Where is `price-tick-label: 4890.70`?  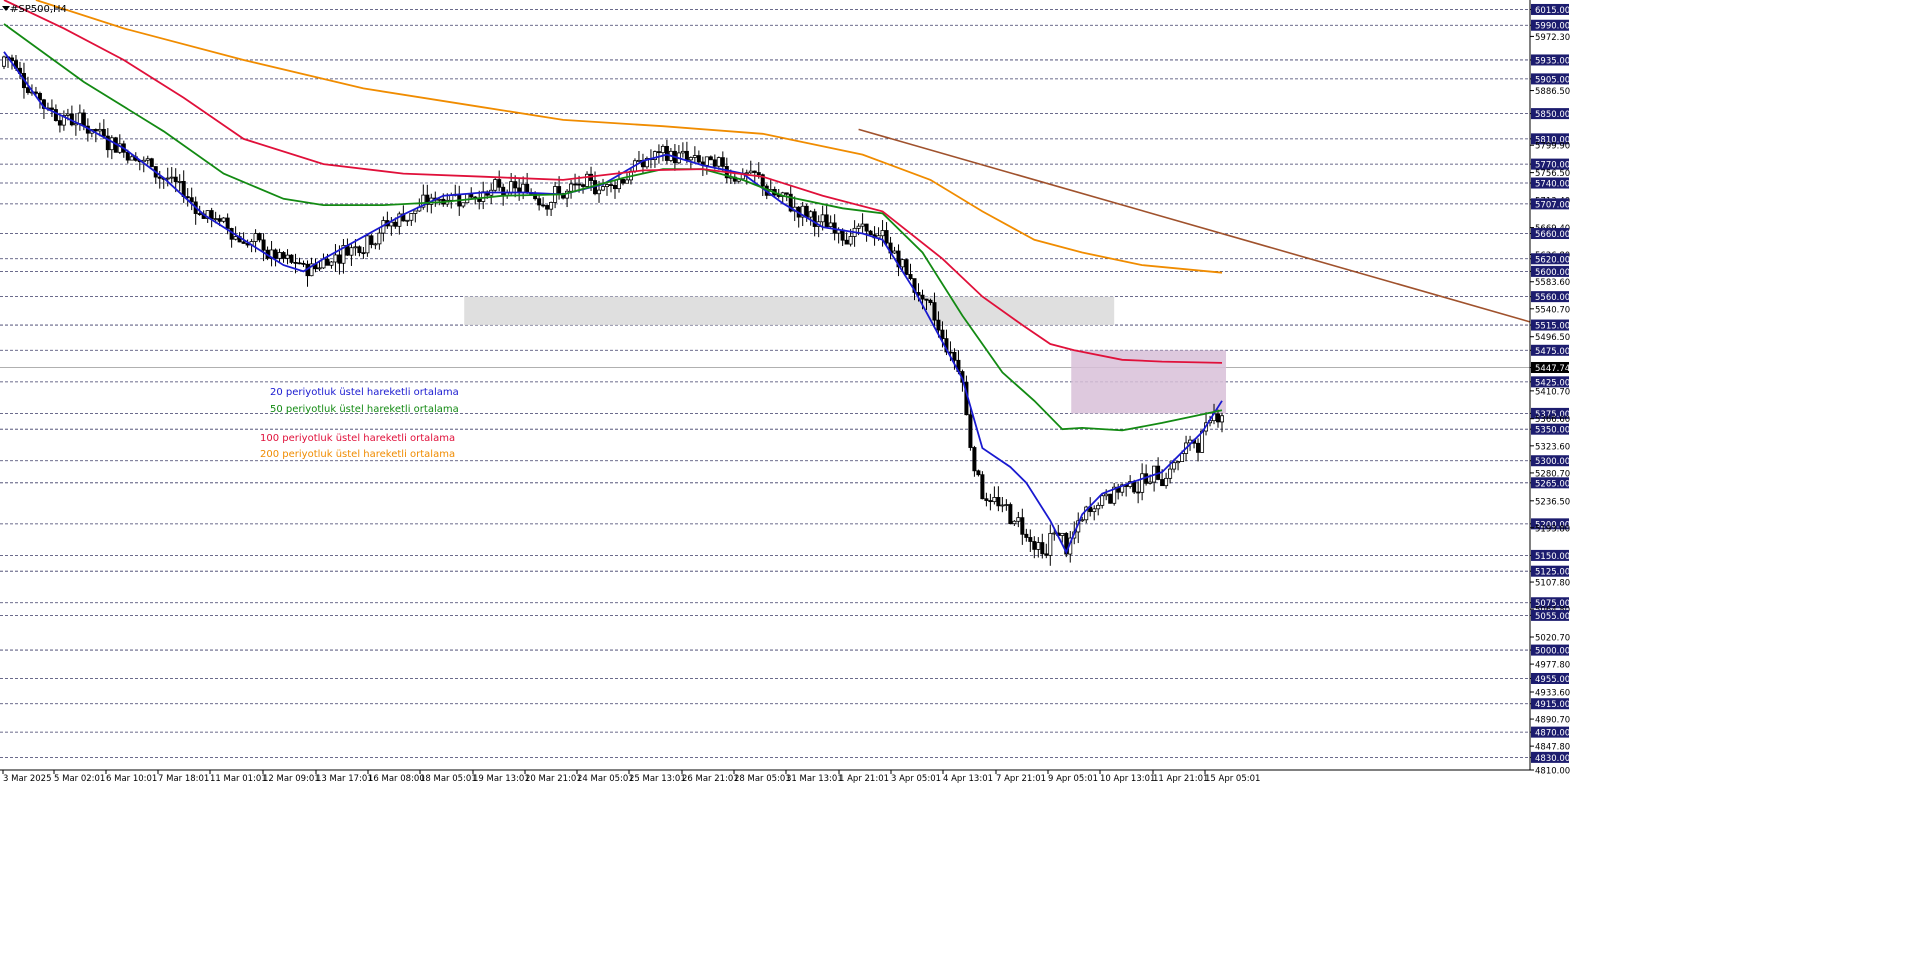
price-tick-label: 4890.70 is located at coordinates (1552, 721).